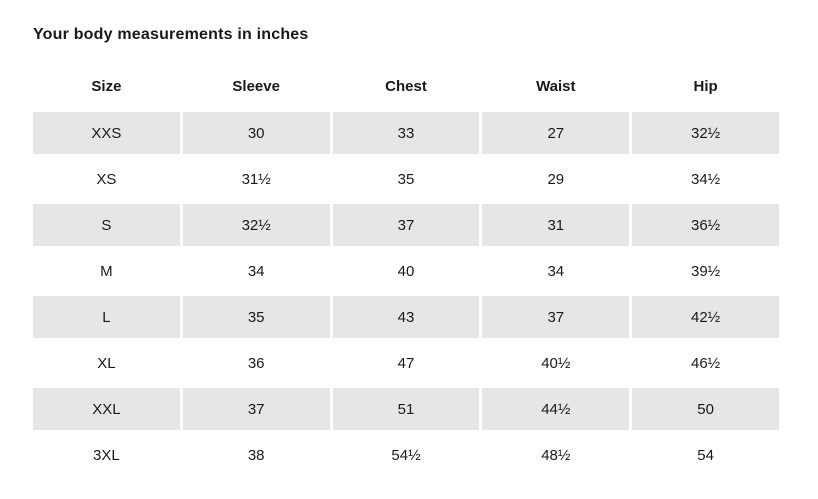 This screenshot has width=818, height=499. What do you see at coordinates (256, 179) in the screenshot?
I see `measurement-cell-sleeve: 31½` at bounding box center [256, 179].